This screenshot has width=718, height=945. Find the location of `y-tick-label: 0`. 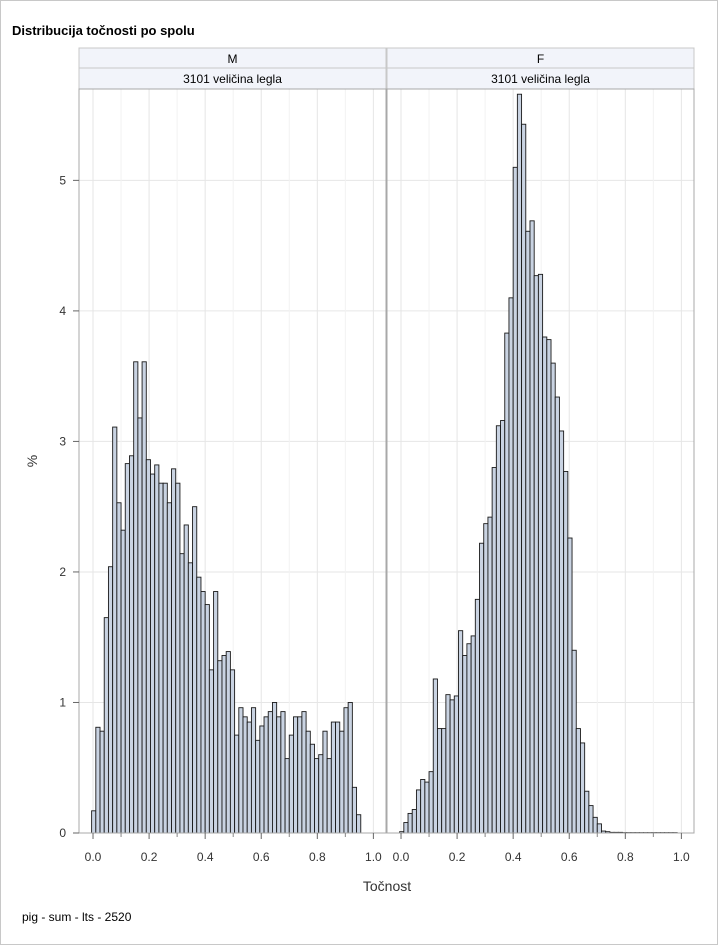

y-tick-label: 0 is located at coordinates (62, 833).